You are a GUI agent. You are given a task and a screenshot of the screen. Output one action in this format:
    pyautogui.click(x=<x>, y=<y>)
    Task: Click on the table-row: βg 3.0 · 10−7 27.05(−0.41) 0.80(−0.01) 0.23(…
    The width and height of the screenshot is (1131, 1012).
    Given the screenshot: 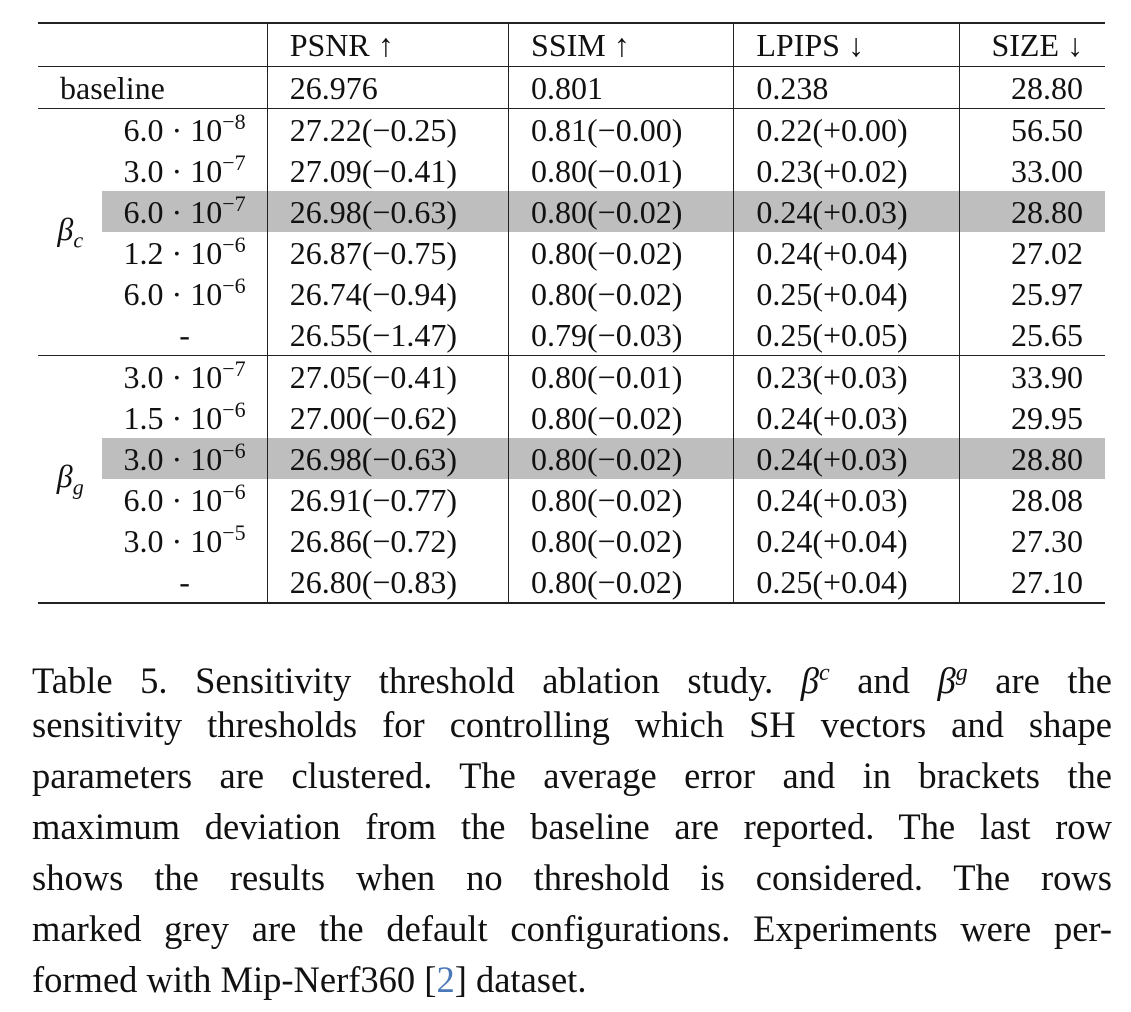 What is the action you would take?
    pyautogui.click(x=571, y=426)
    